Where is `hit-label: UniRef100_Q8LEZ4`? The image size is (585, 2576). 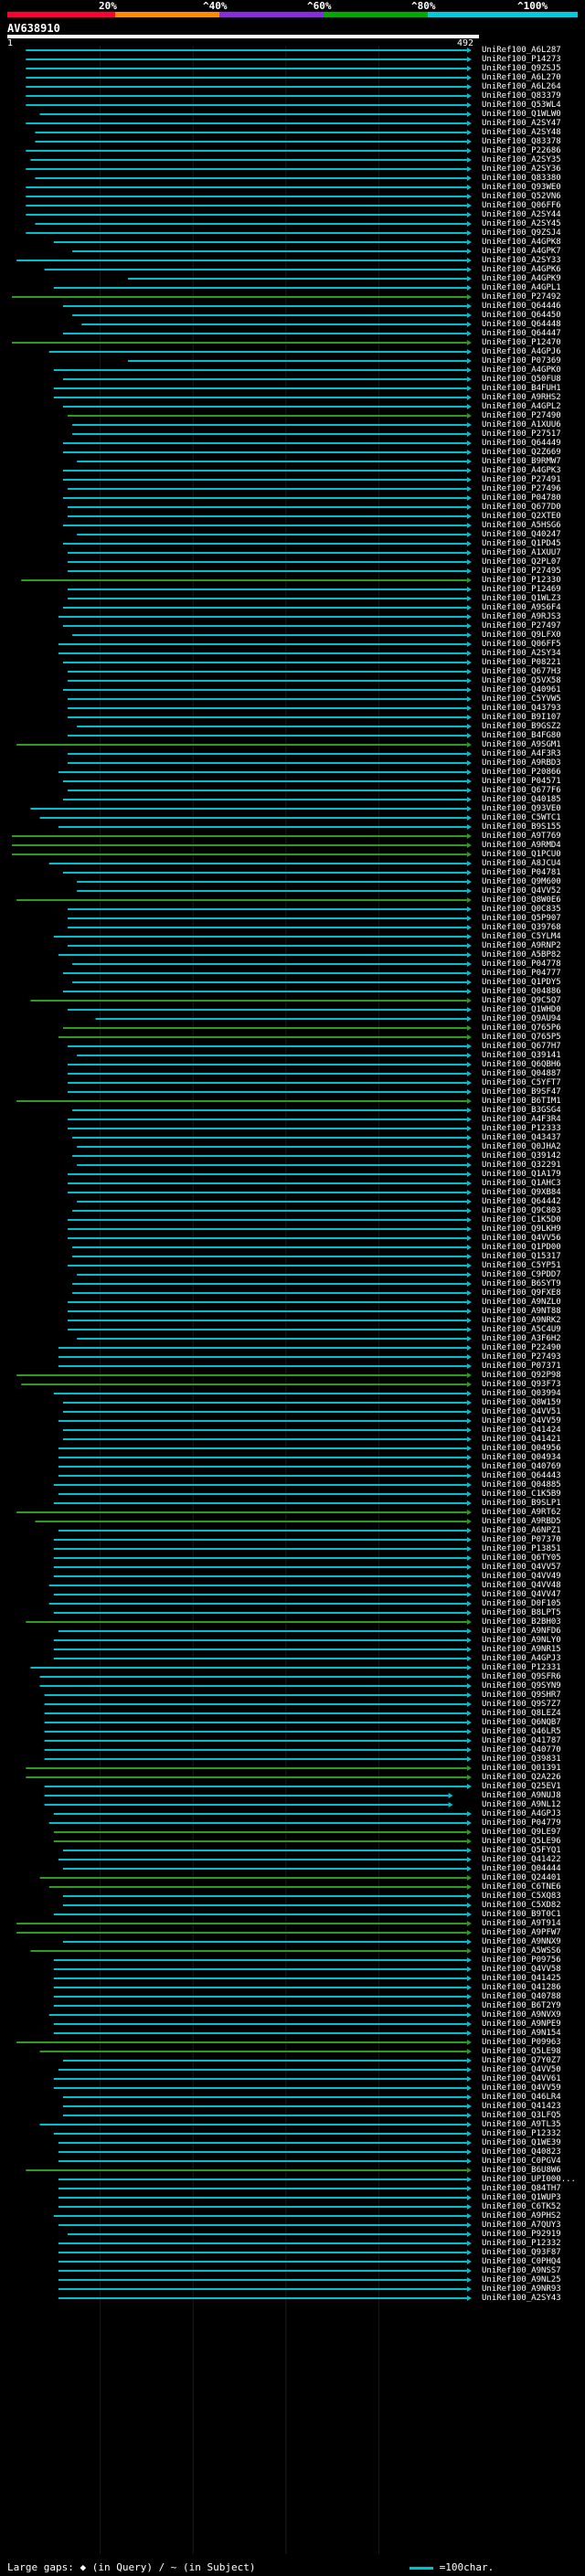 hit-label: UniRef100_Q8LEZ4 is located at coordinates (521, 1713).